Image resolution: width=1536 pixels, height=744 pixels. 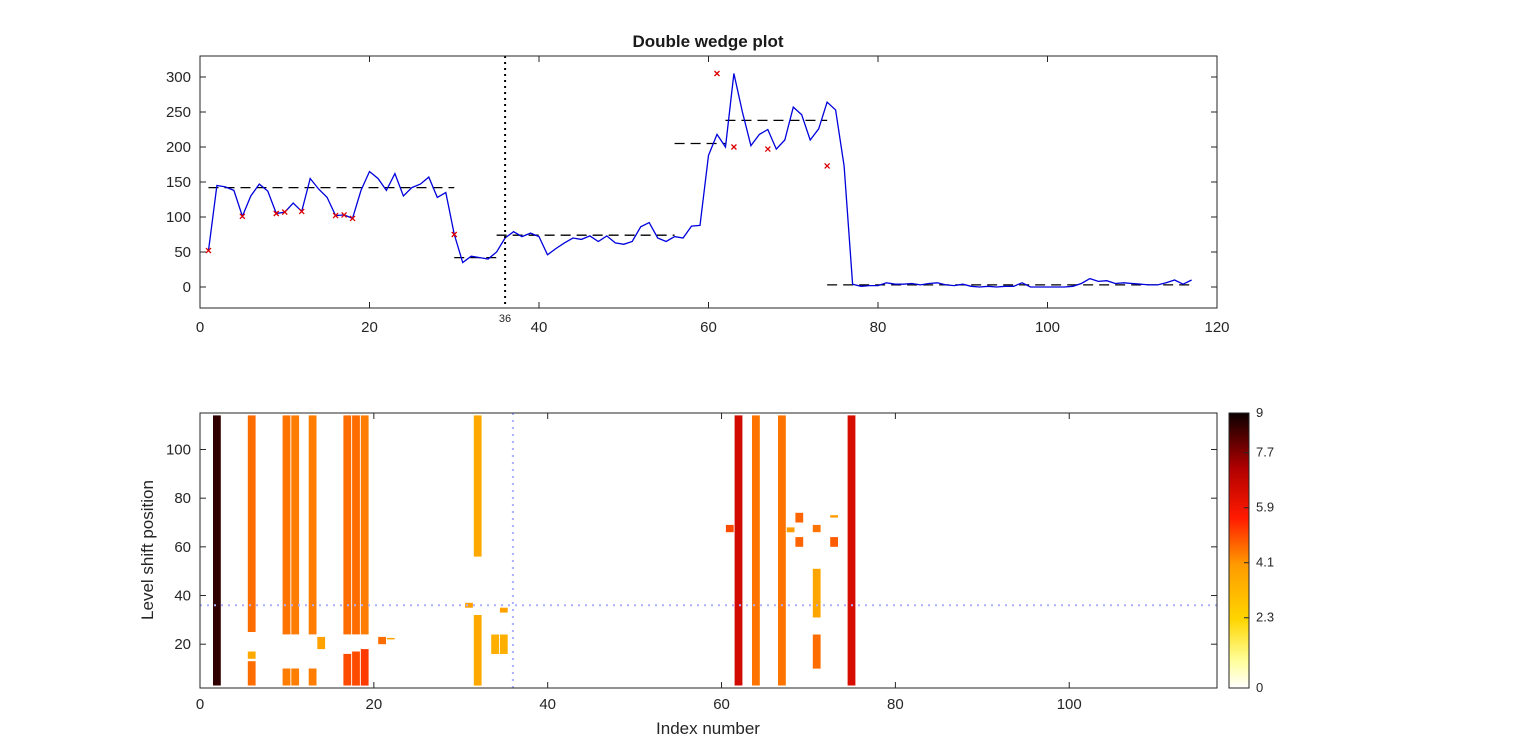 I want to click on y-tick-label: 0, so click(x=187, y=287).